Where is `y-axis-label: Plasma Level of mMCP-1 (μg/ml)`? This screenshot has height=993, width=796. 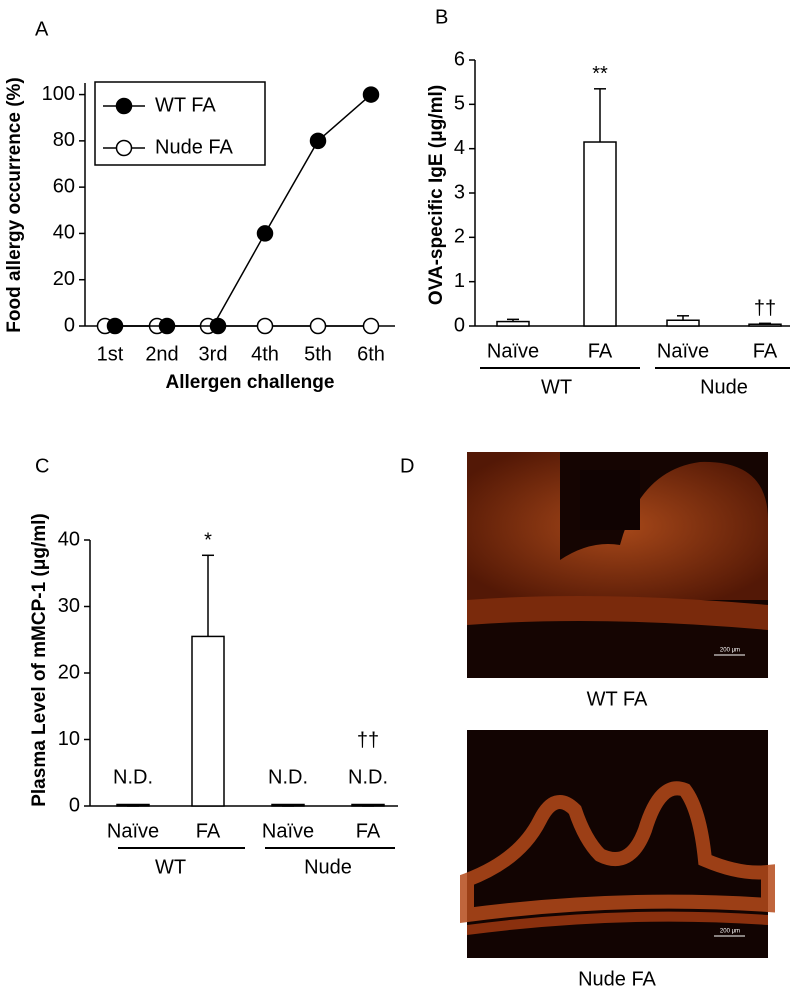 y-axis-label: Plasma Level of mMCP-1 (μg/ml) is located at coordinates (39, 660).